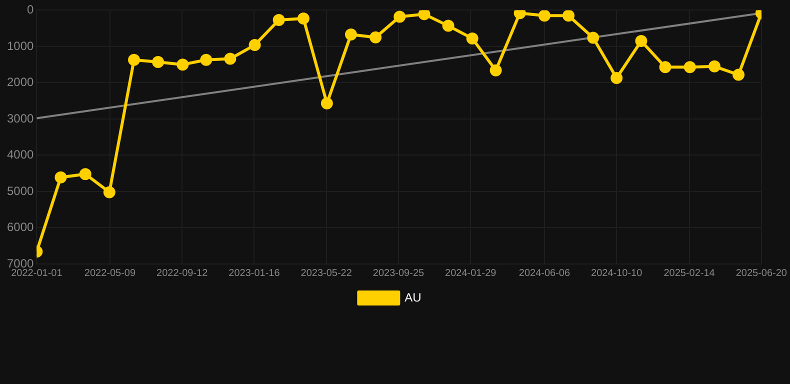  I want to click on x-tick-label: 2023-09-25, so click(398, 273).